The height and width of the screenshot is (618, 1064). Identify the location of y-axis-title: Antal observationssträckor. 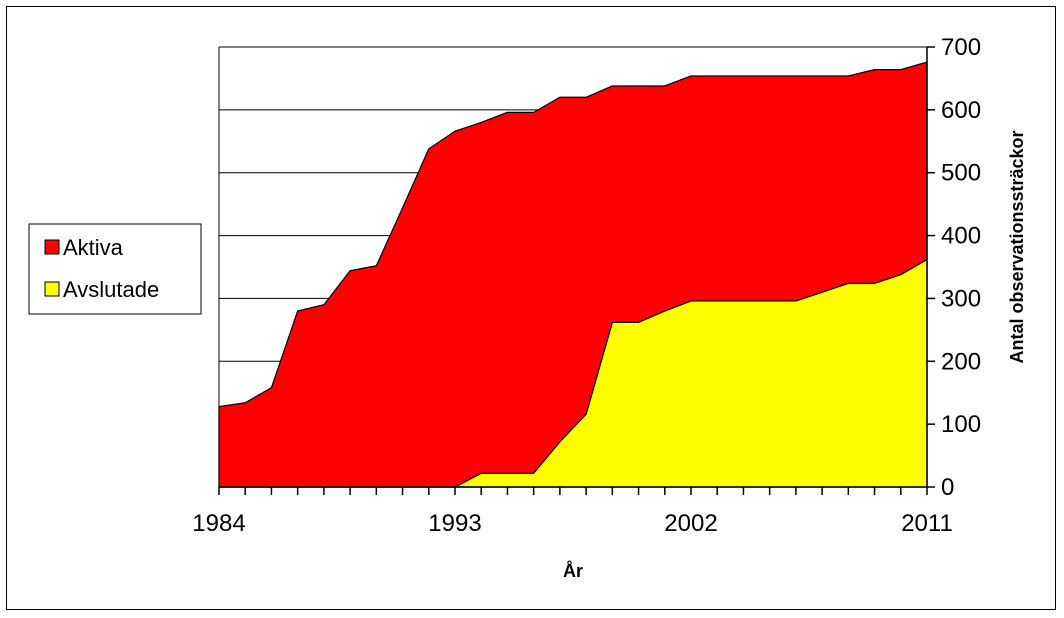
(1017, 246).